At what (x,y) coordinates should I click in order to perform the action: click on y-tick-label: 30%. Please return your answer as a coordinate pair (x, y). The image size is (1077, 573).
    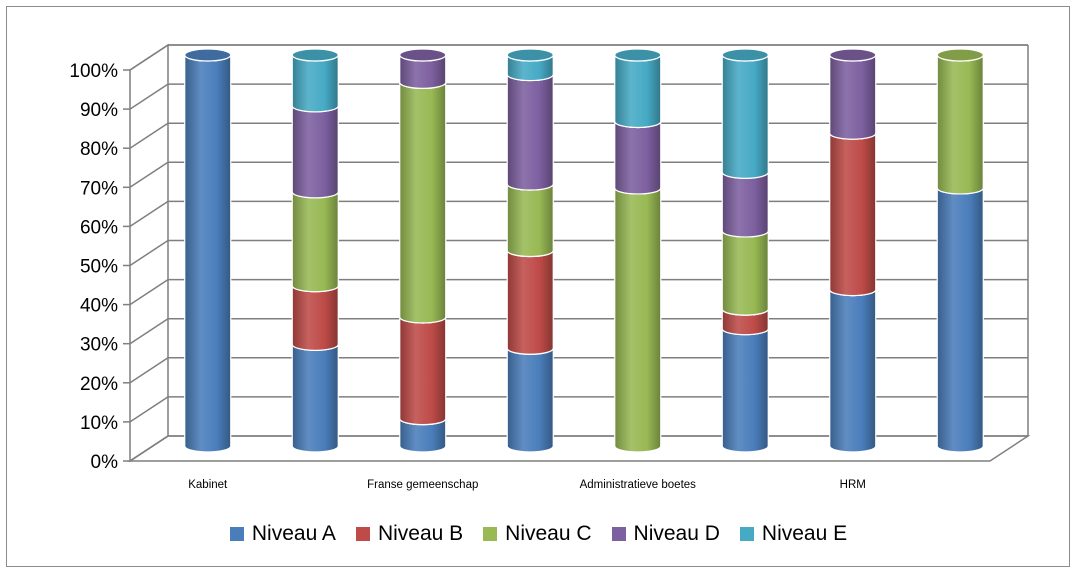
    Looking at the image, I should click on (99, 345).